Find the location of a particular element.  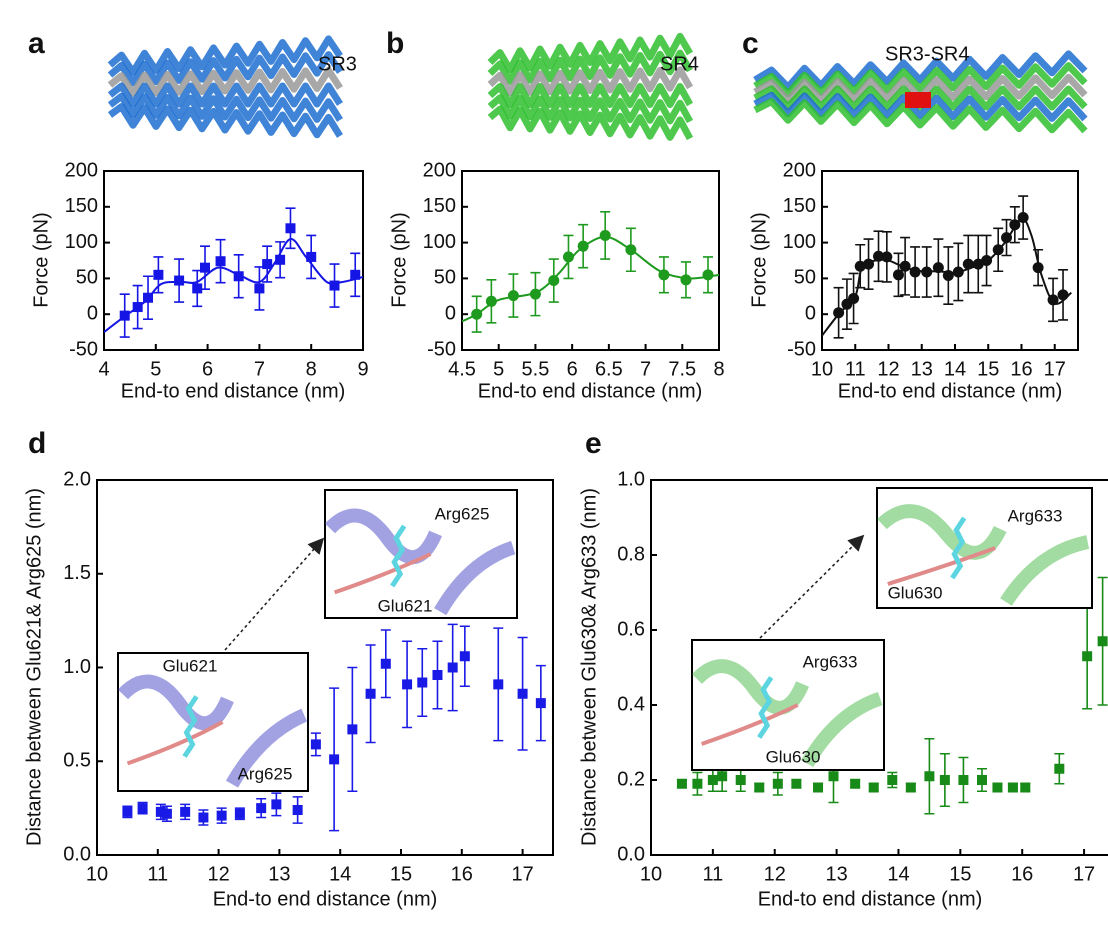

x-tick-label: 6 is located at coordinates (572, 369).